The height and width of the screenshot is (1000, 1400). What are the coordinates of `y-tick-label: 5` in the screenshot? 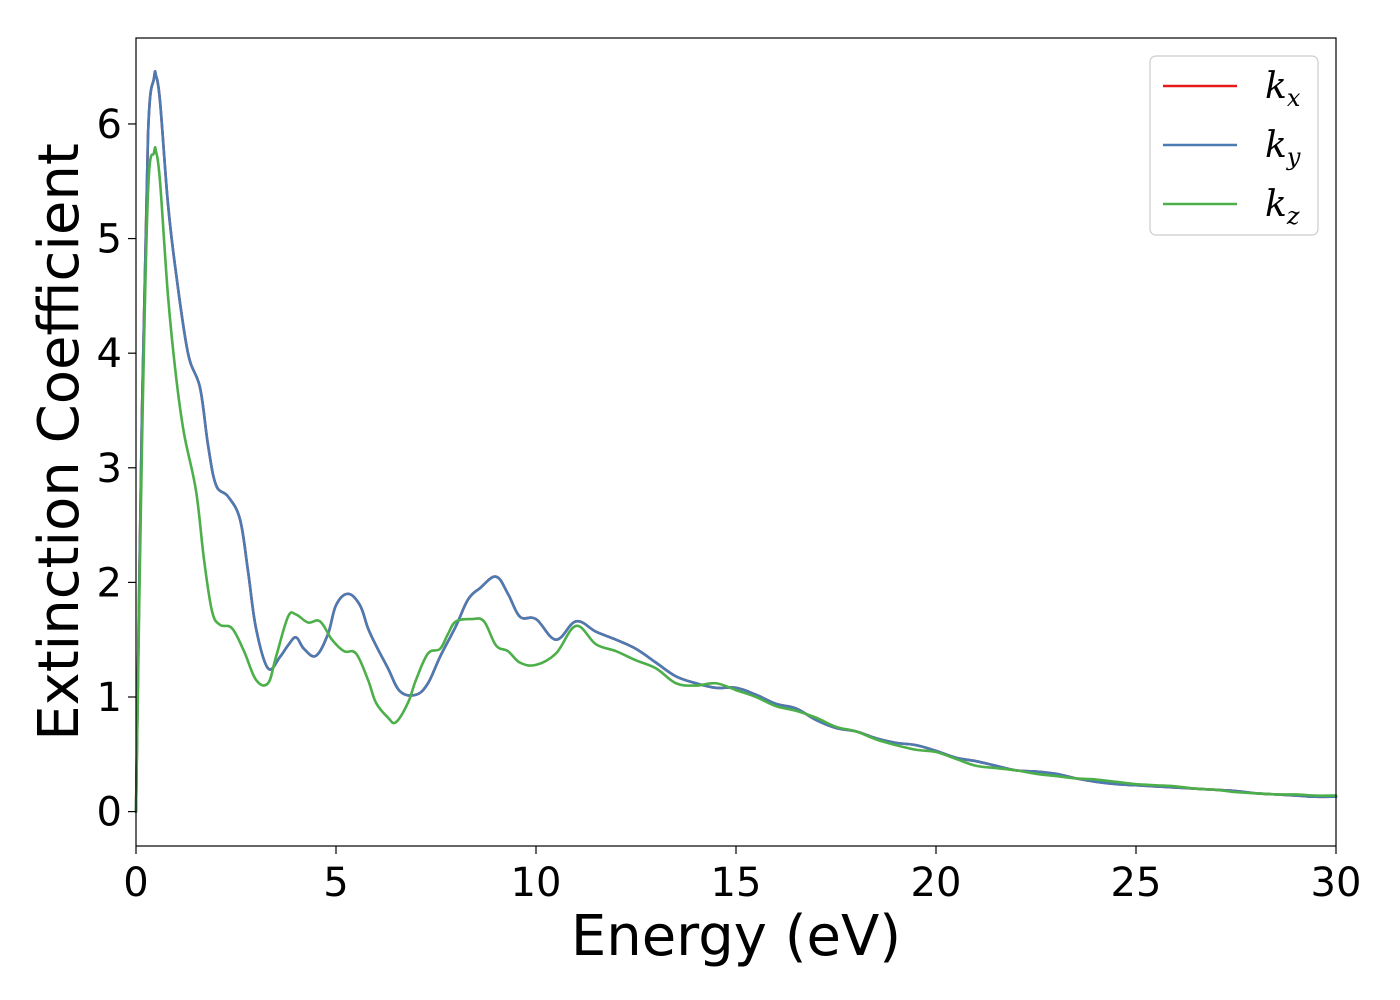 It's located at (109, 240).